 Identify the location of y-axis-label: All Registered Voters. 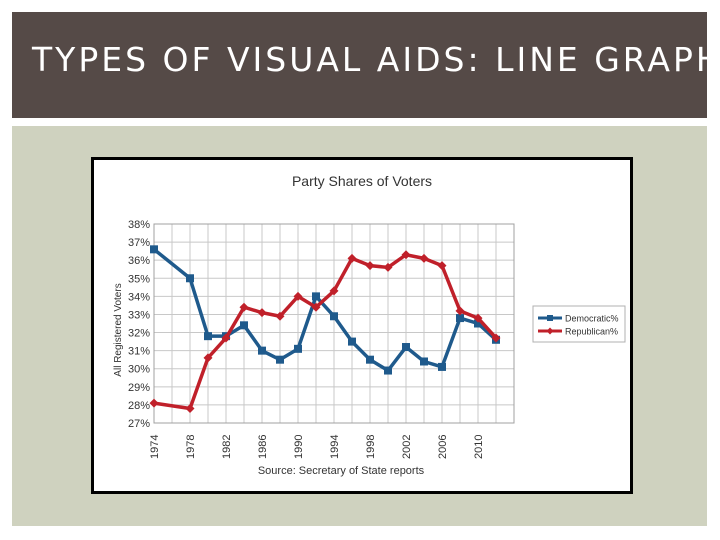
(118, 329).